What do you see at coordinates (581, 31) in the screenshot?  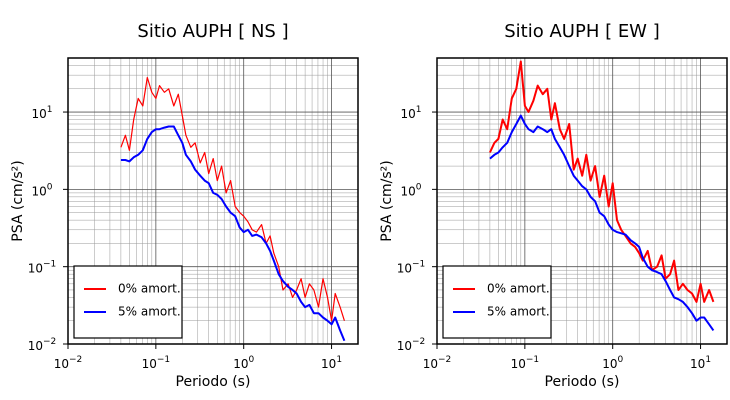 I see `chart-title: Sitio AUPH [ EW ]` at bounding box center [581, 31].